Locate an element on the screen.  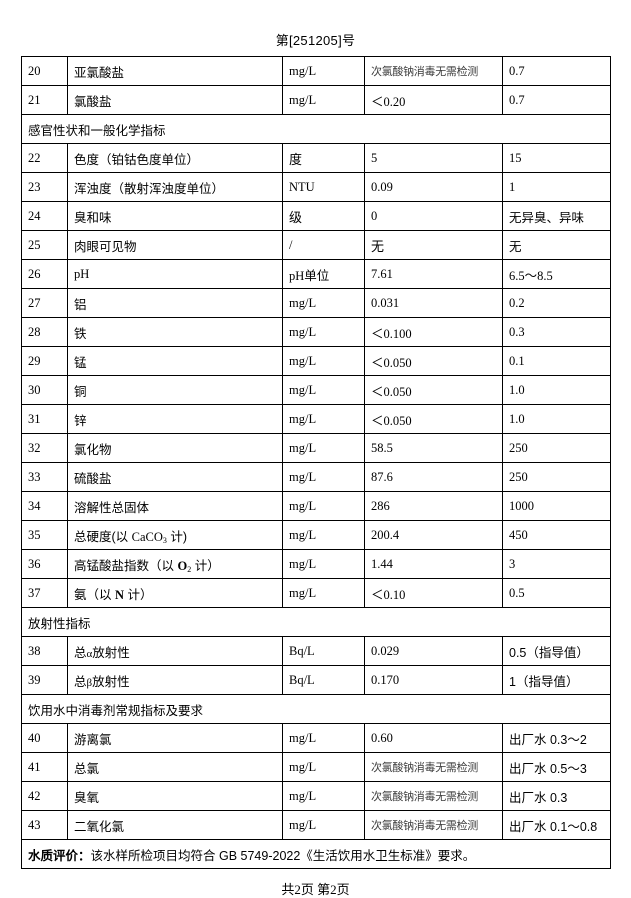
row-number: 22 is located at coordinates (44, 158).